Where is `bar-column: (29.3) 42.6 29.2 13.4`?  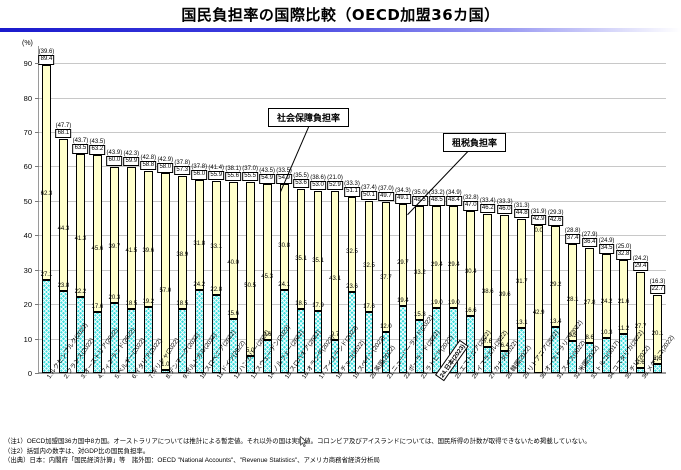
bar-column: (29.3) 42.6 29.2 13.4 is located at coordinates (555, 209).